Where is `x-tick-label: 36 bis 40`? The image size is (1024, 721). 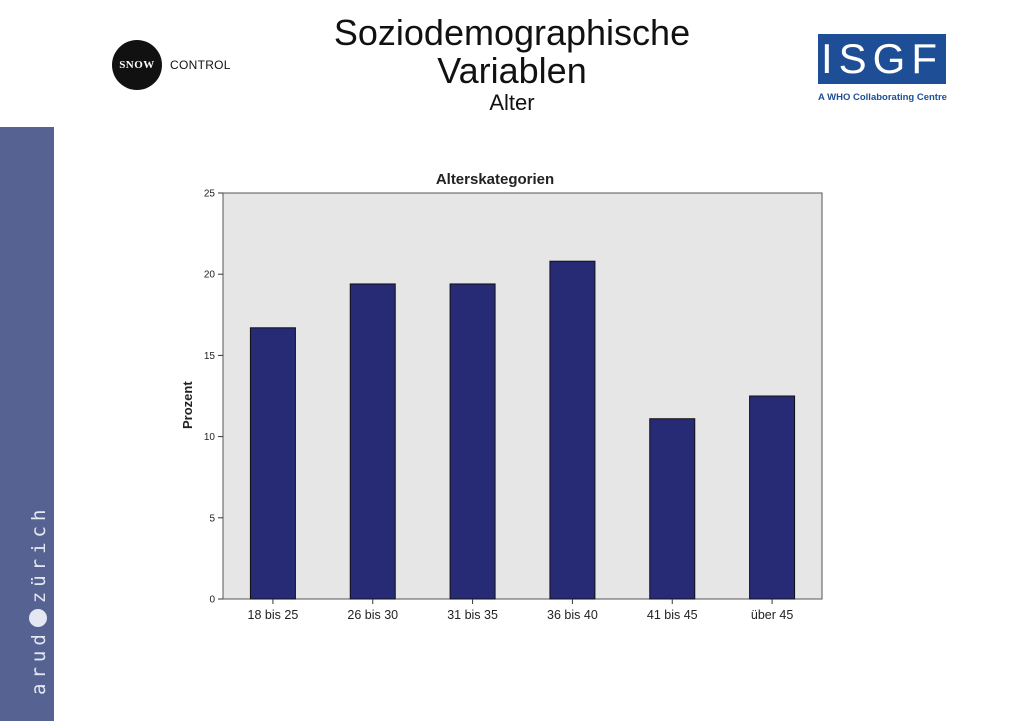 x-tick-label: 36 bis 40 is located at coordinates (572, 615).